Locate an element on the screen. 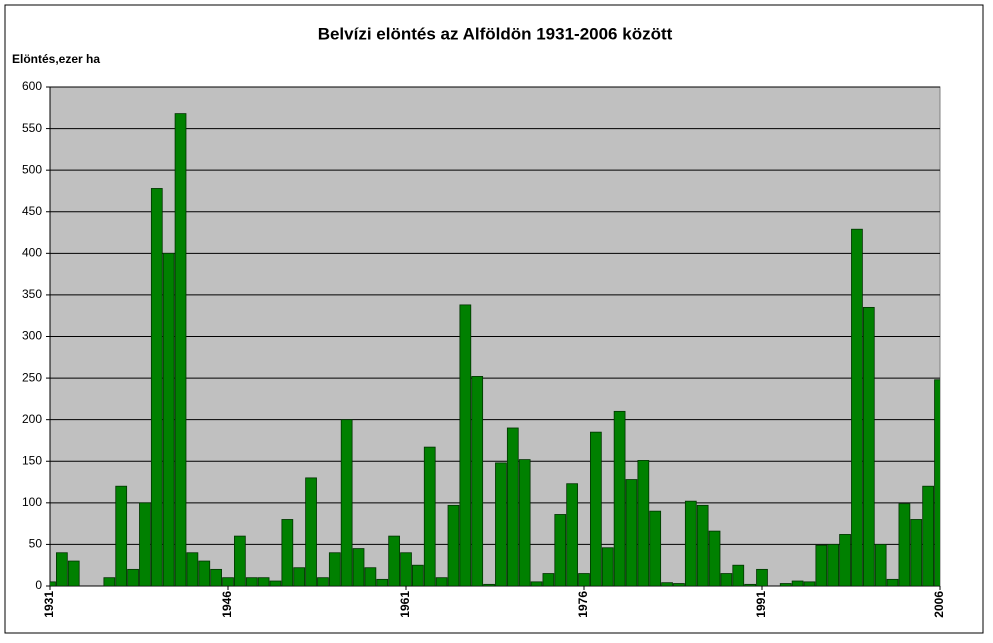 This screenshot has width=993, height=643. x-tick-label: 1976 is located at coordinates (583, 604).